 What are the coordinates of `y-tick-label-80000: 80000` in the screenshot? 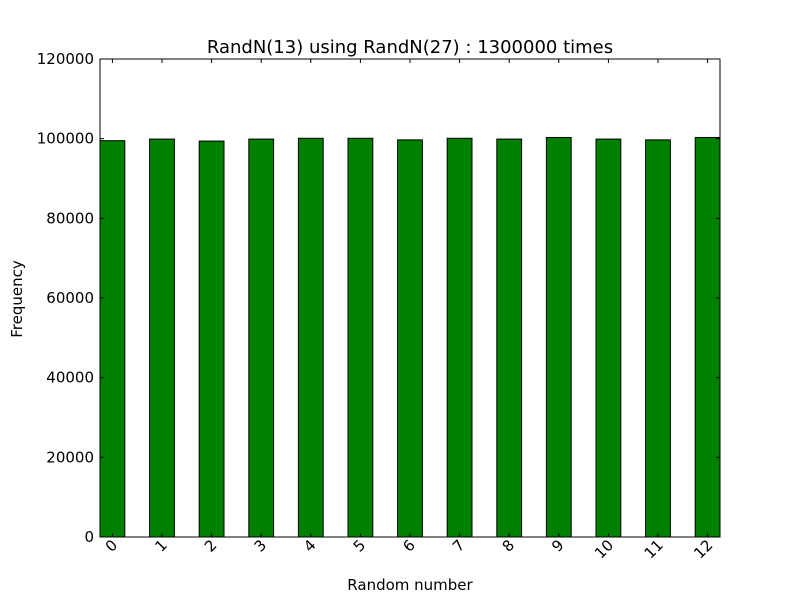 It's located at (70, 218).